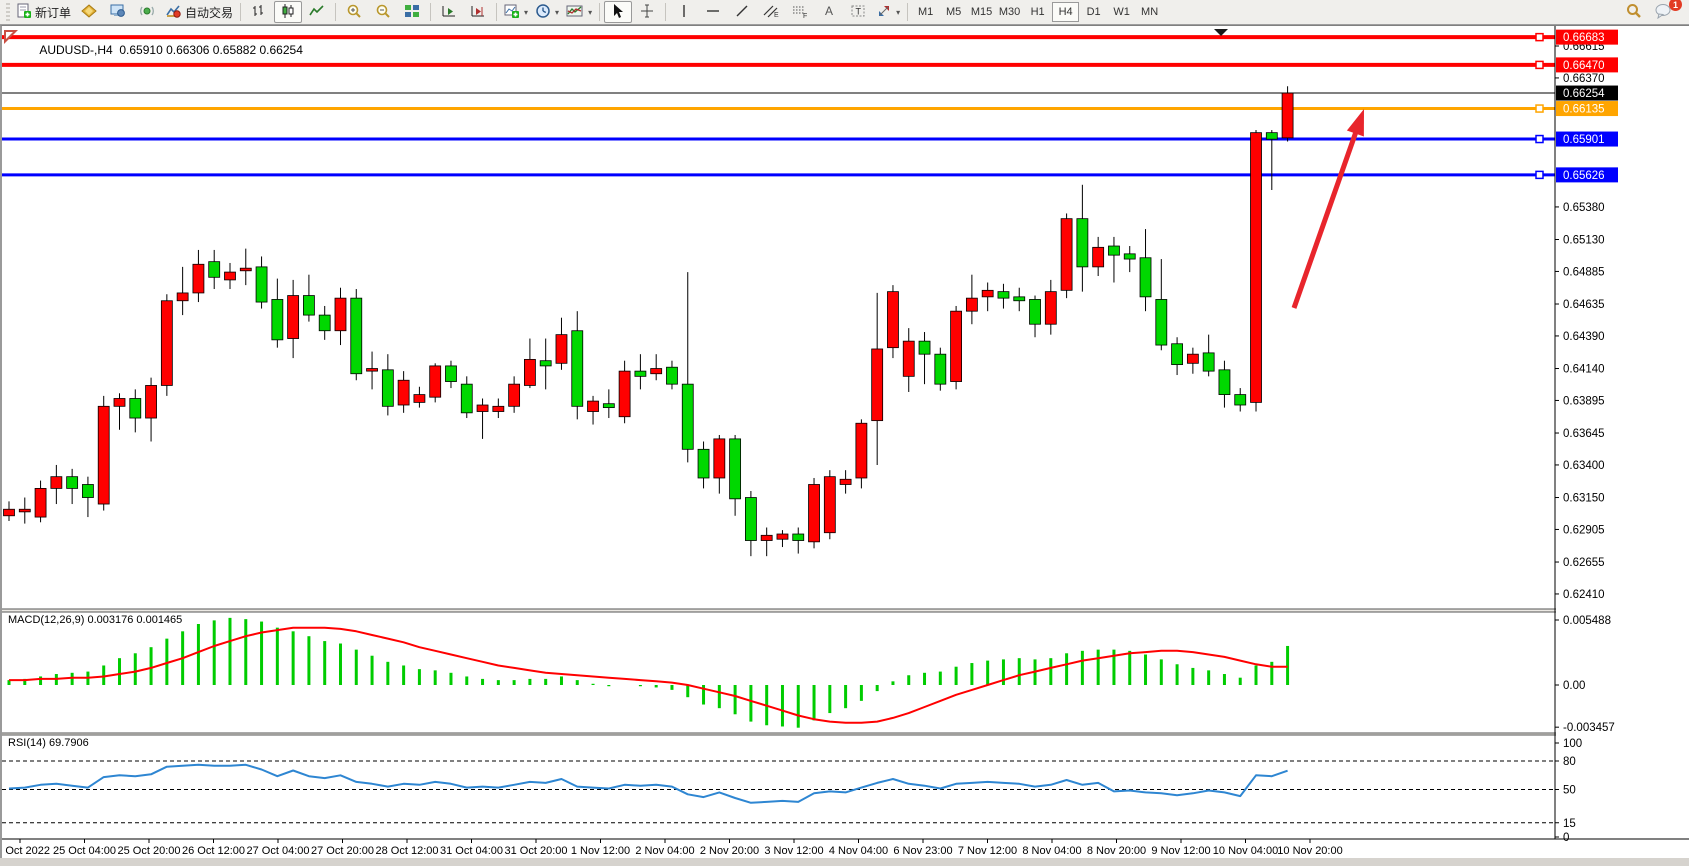  What do you see at coordinates (1587, 65) in the screenshot?
I see `price-line-label-bg` at bounding box center [1587, 65].